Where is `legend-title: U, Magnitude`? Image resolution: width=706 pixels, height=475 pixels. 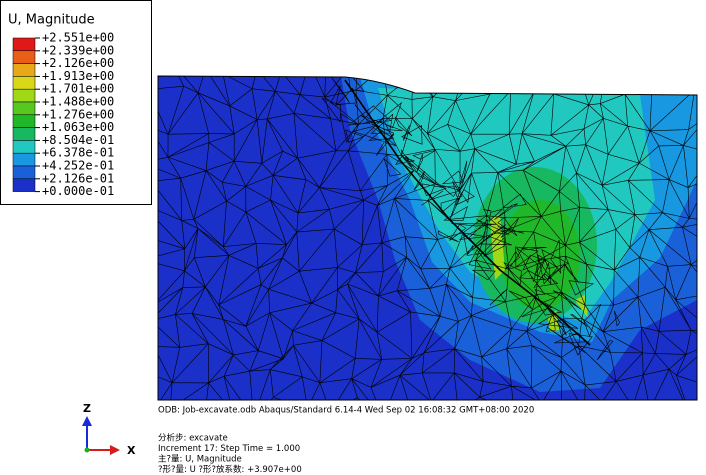 legend-title: U, Magnitude is located at coordinates (51, 20).